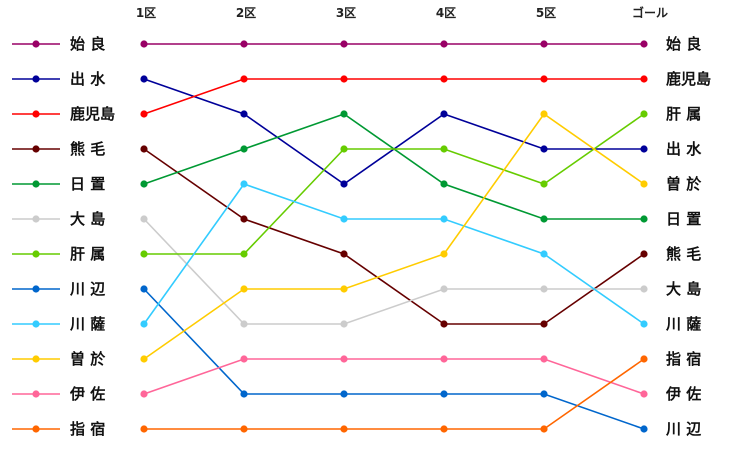  I want to click on legend-label: 川 辺, so click(87, 289).